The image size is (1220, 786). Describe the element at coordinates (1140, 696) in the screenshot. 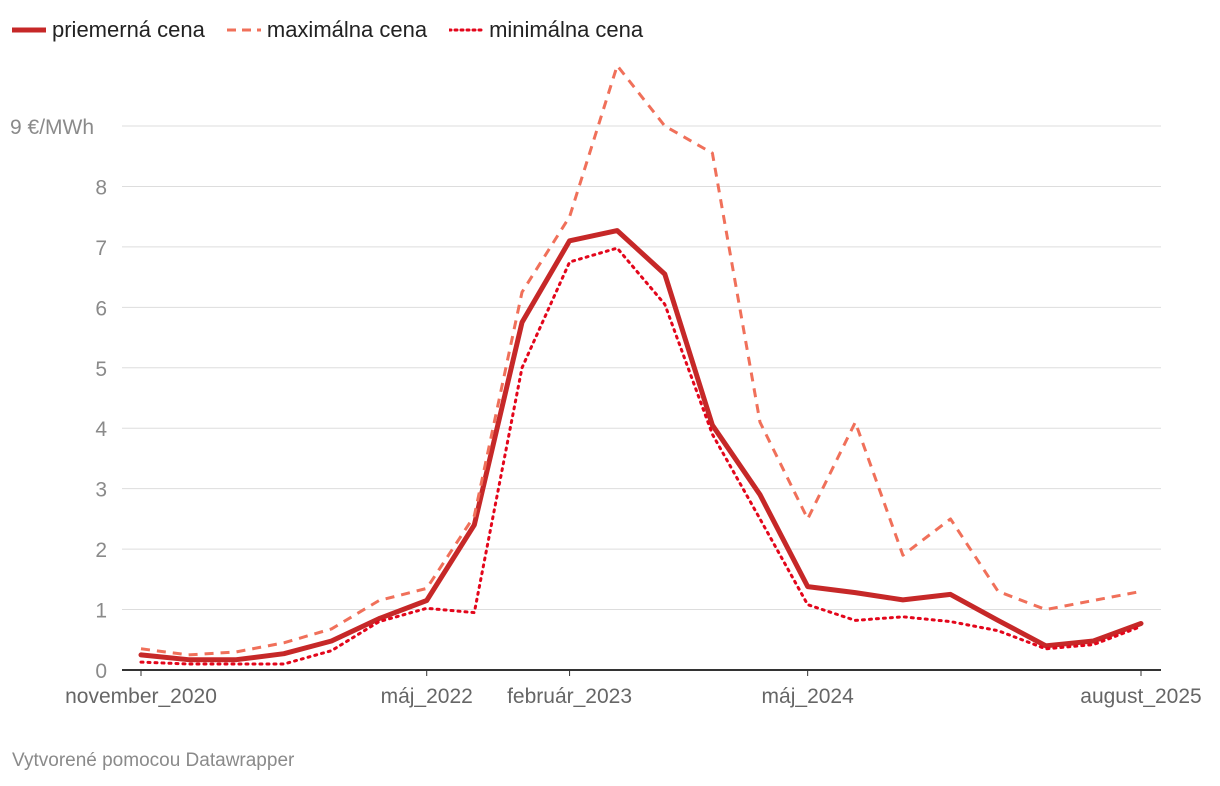

I see `x-tick-label-4: august_2025` at that location.